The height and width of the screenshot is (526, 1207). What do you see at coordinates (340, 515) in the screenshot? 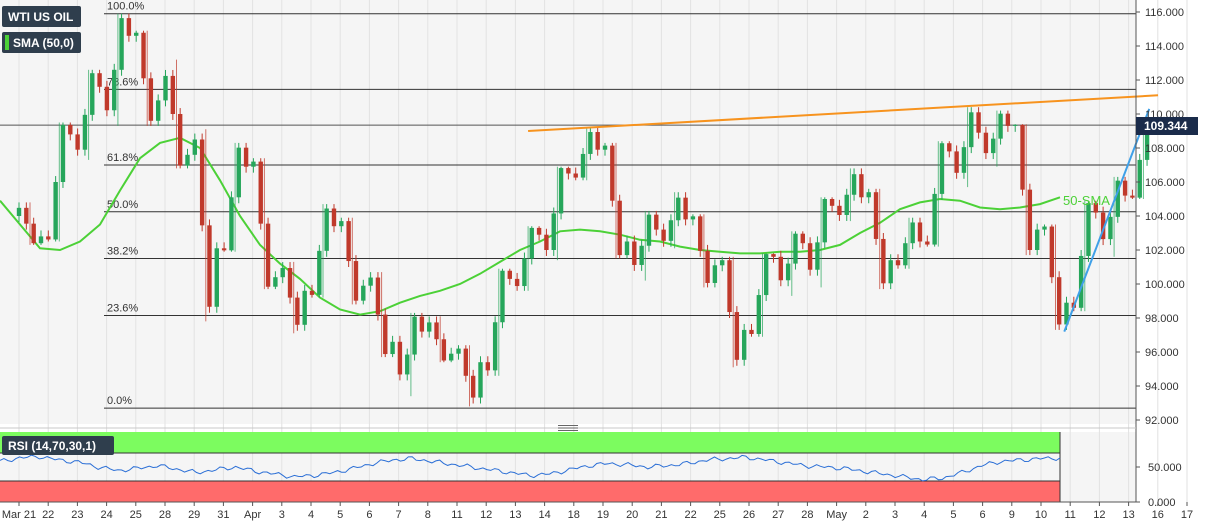
I see `time-tick-label: 5` at bounding box center [340, 515].